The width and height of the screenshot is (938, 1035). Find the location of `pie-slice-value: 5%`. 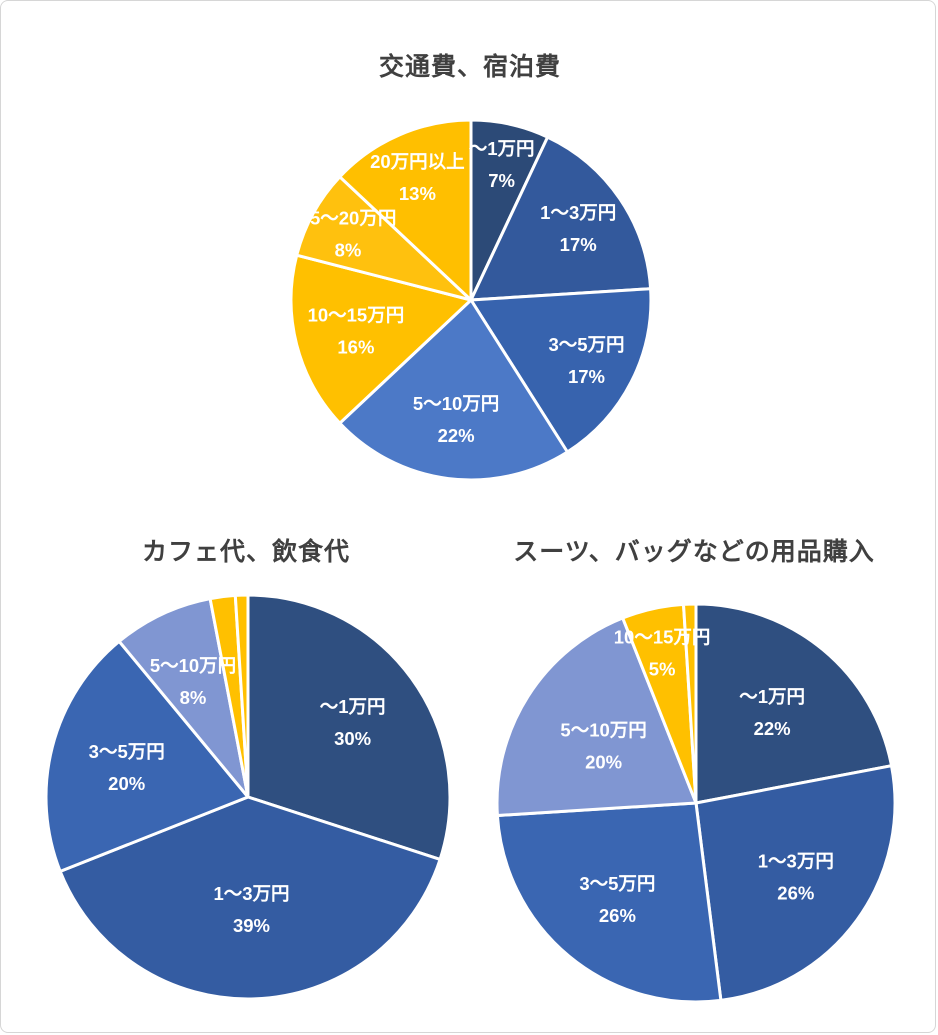

pie-slice-value: 5% is located at coordinates (662, 669).